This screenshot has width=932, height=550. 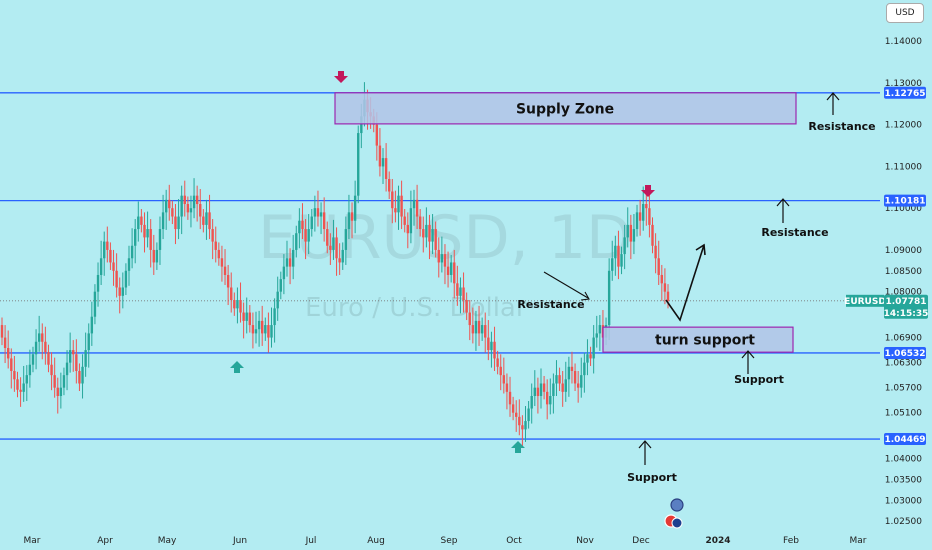 I want to click on y-tick-label: 1.06300, so click(x=903, y=364).